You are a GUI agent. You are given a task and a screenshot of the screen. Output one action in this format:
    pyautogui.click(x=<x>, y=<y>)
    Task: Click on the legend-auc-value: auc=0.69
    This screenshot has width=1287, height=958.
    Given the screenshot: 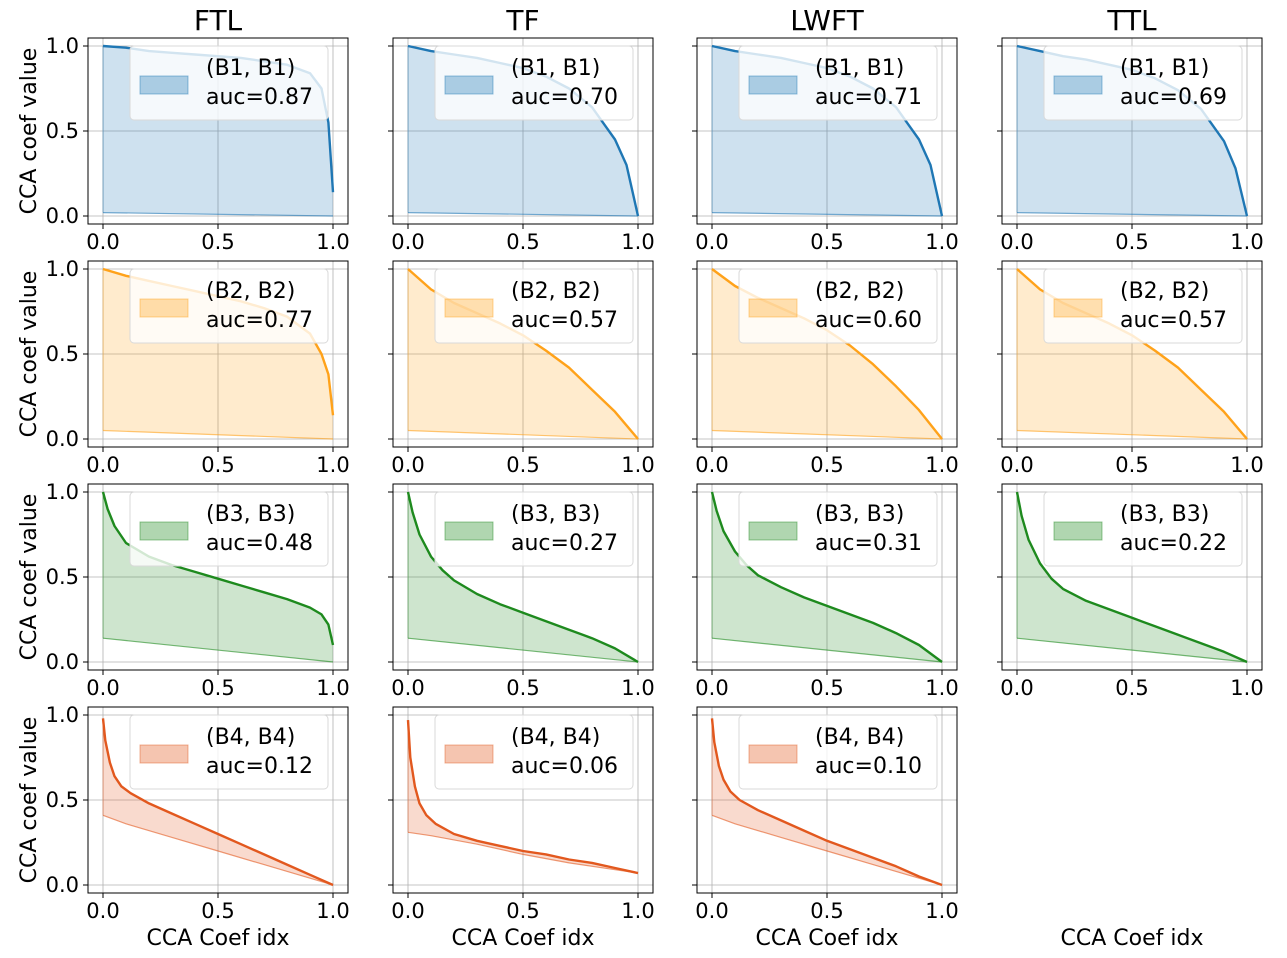 What is the action you would take?
    pyautogui.click(x=1173, y=97)
    